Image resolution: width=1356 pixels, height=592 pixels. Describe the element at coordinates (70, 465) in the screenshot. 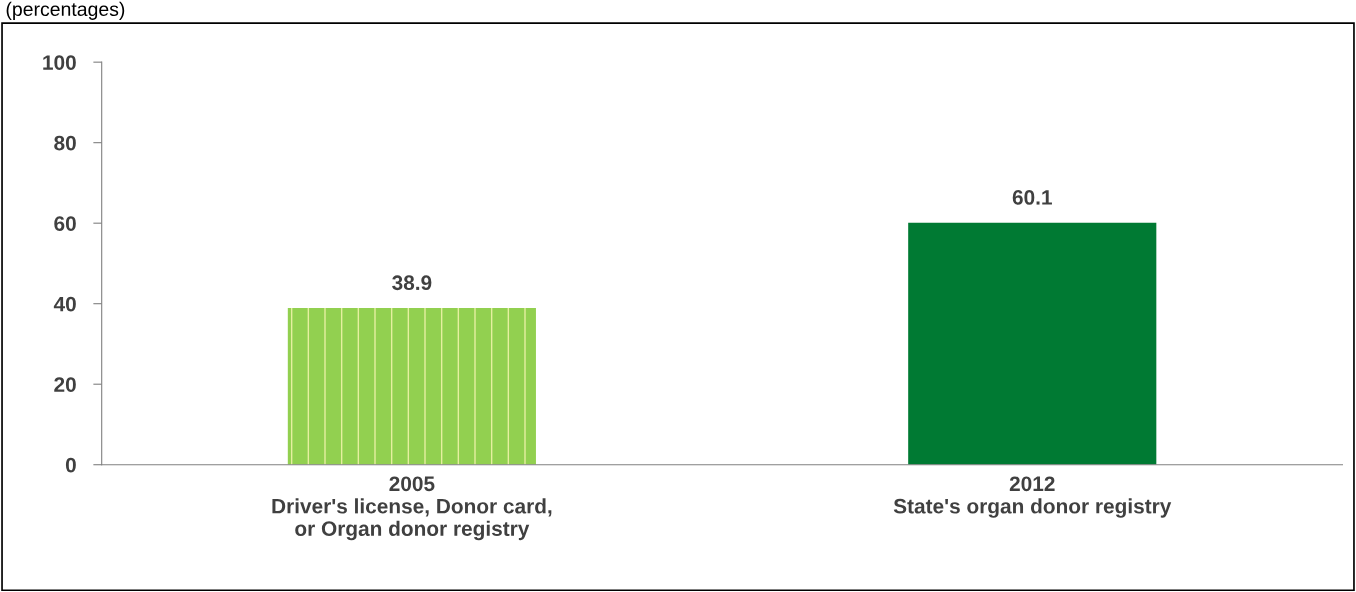

I see `y-tick-label: 0` at that location.